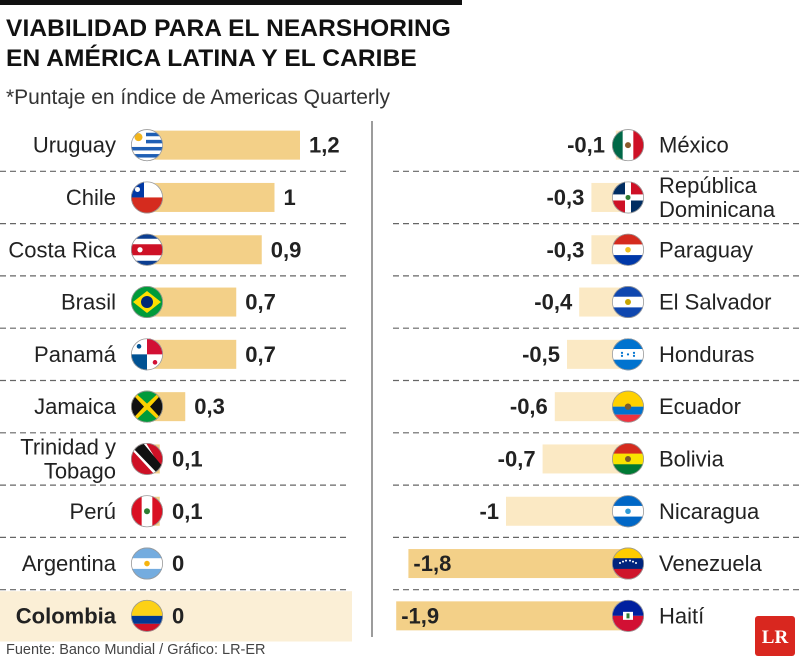  What do you see at coordinates (75, 406) in the screenshot?
I see `category-label-jamaica: Jamaica` at bounding box center [75, 406].